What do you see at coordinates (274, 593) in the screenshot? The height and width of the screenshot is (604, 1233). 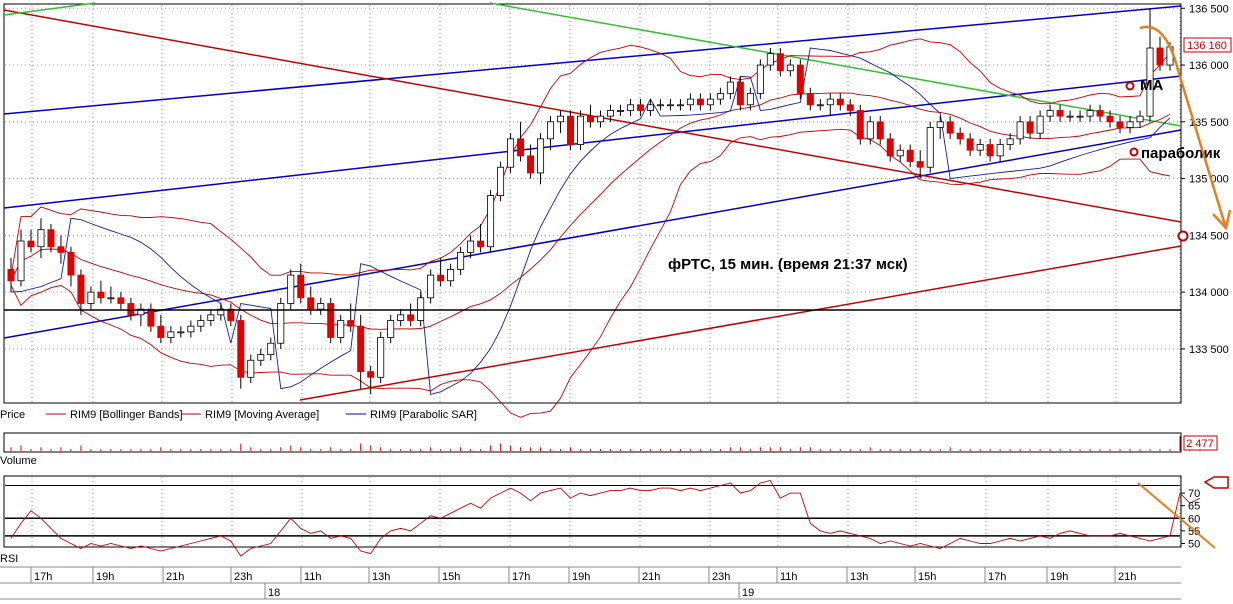 I see `day-label-0: 18` at bounding box center [274, 593].